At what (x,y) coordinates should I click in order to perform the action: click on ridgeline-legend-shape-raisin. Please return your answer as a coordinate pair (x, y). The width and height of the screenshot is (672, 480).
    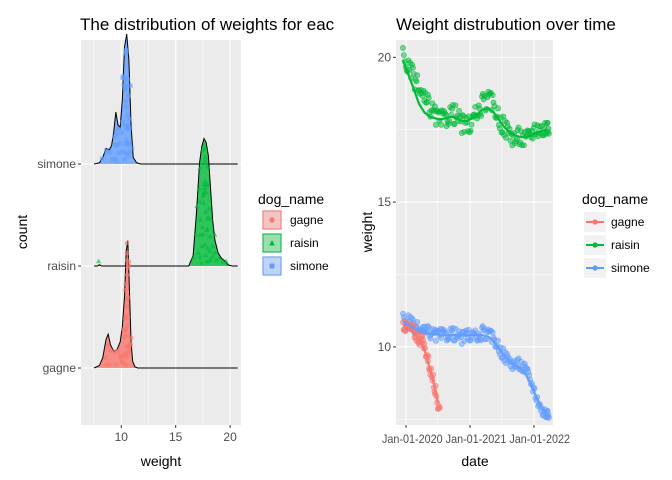
    Looking at the image, I should click on (272, 243).